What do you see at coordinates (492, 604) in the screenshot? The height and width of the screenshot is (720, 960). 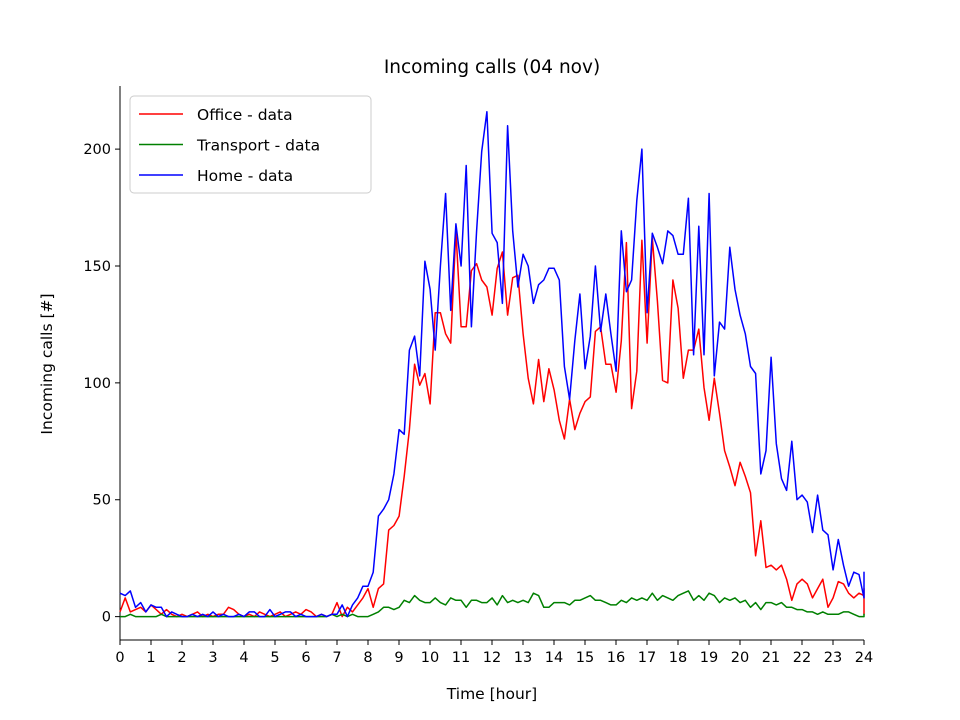 I see `series-line-transport-data` at bounding box center [492, 604].